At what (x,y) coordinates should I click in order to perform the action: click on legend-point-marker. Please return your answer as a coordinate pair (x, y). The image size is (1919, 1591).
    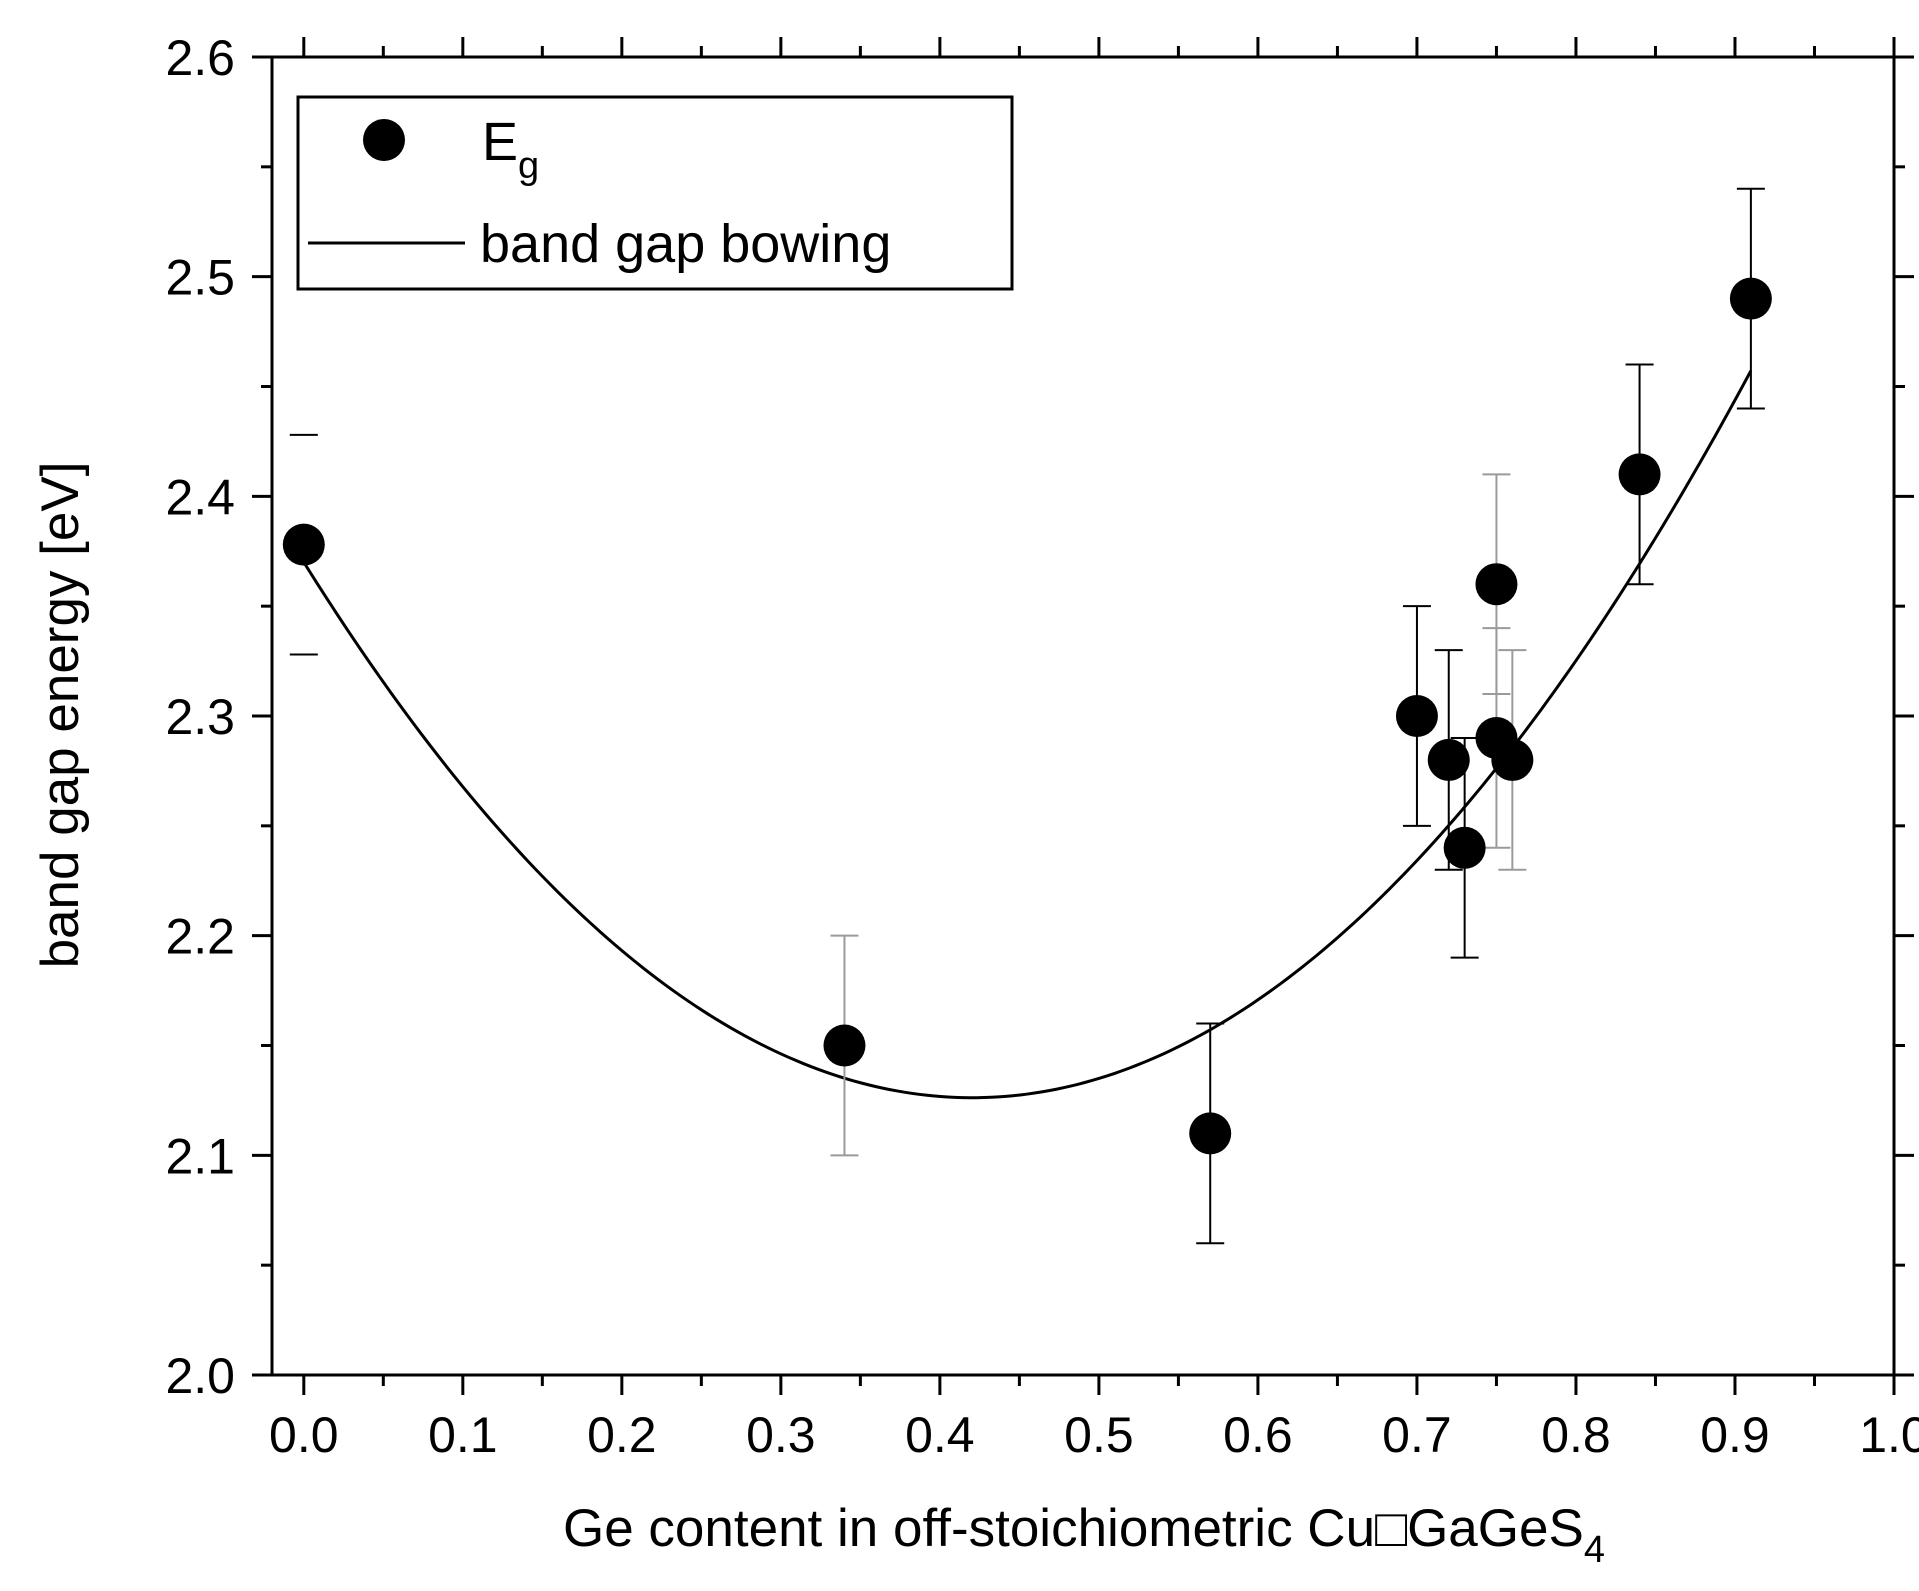
    Looking at the image, I should click on (384, 140).